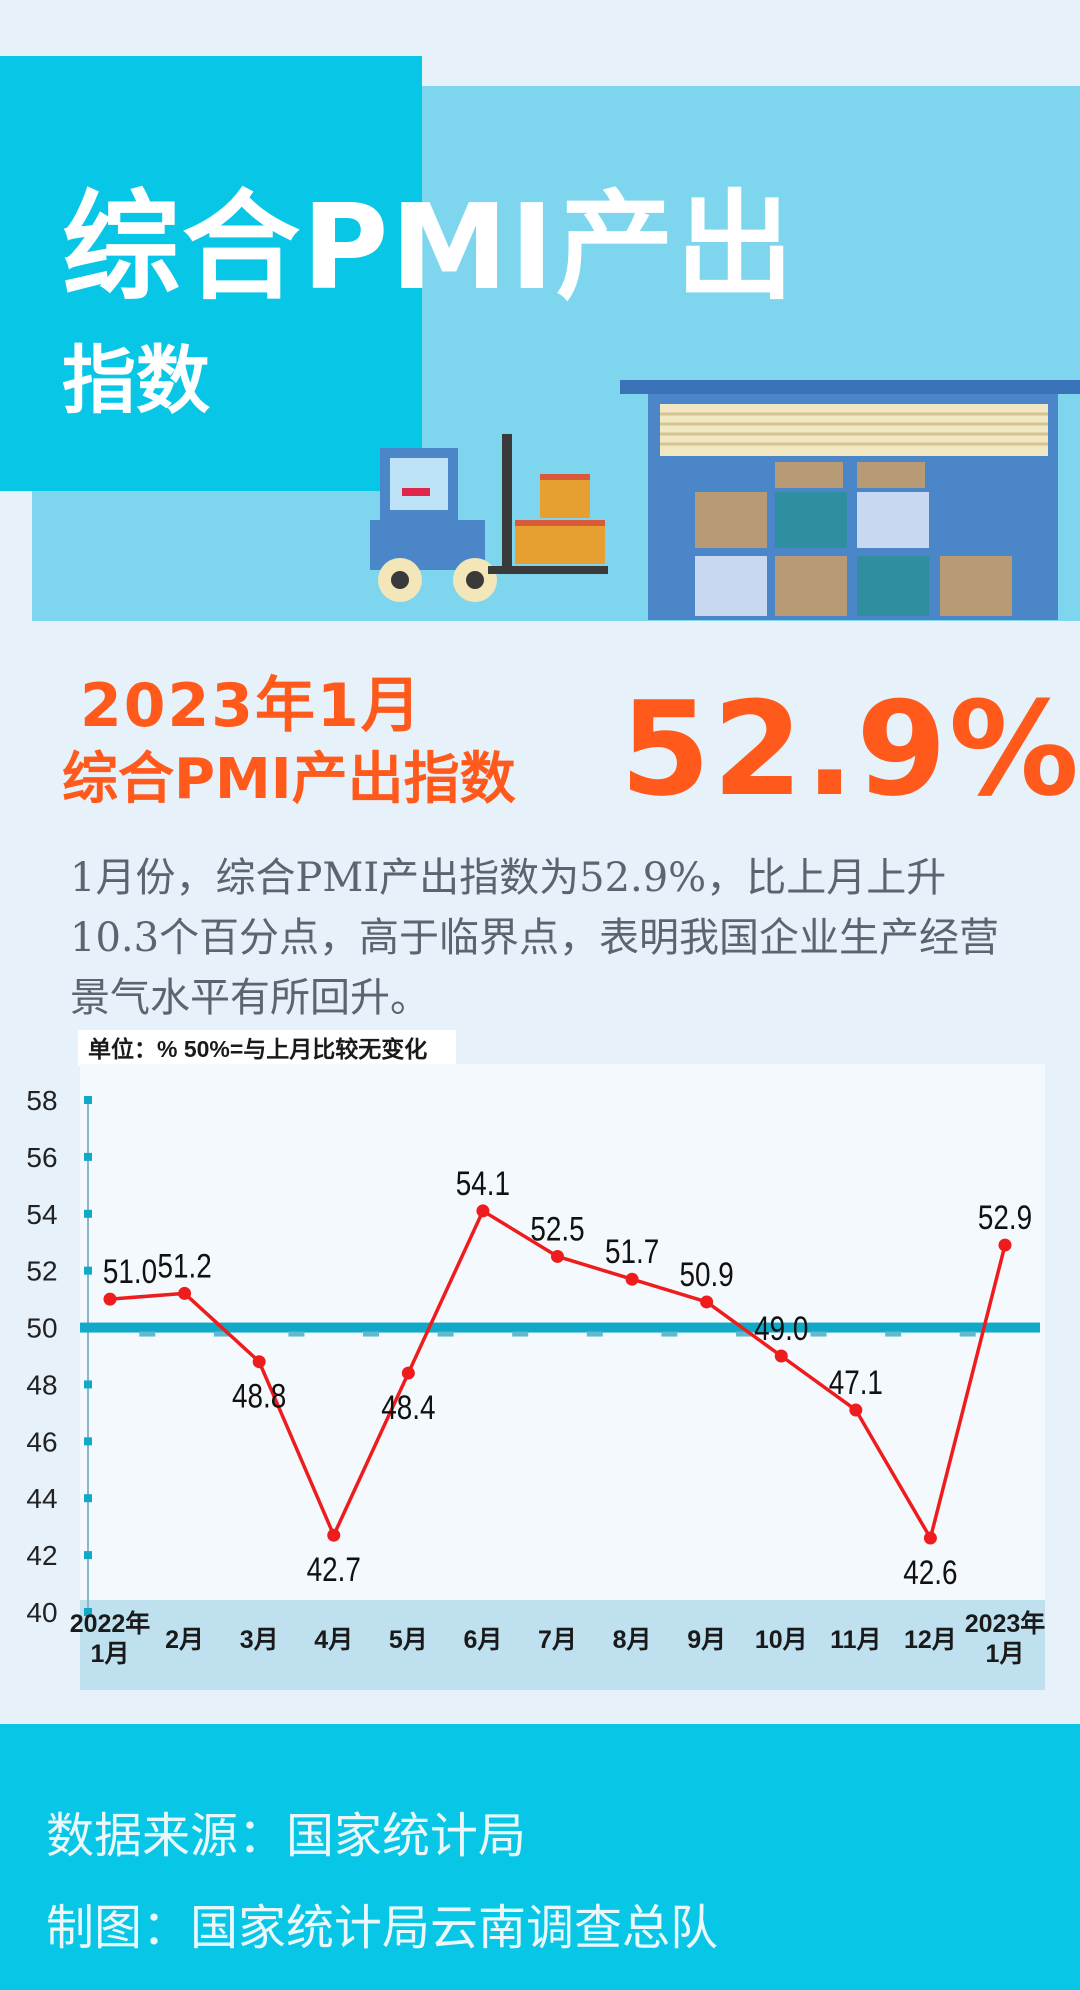 Image resolution: width=1080 pixels, height=1990 pixels. I want to click on x-tick-label-line: 2月, so click(184, 1640).